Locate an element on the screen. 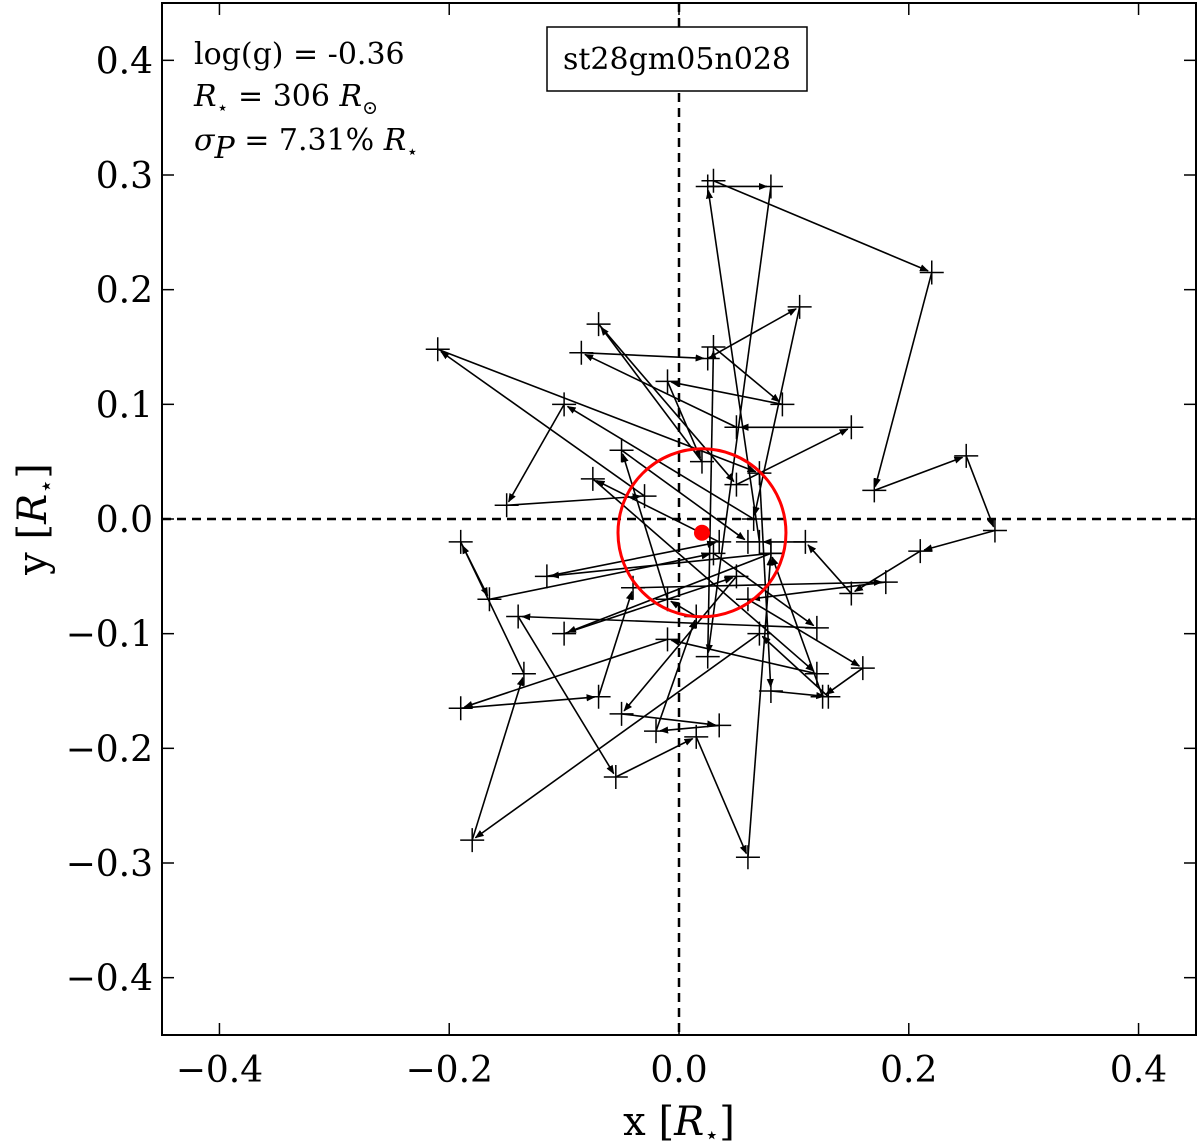 The width and height of the screenshot is (1200, 1146). radius-star-subscript: ⋆ is located at coordinates (223, 108).